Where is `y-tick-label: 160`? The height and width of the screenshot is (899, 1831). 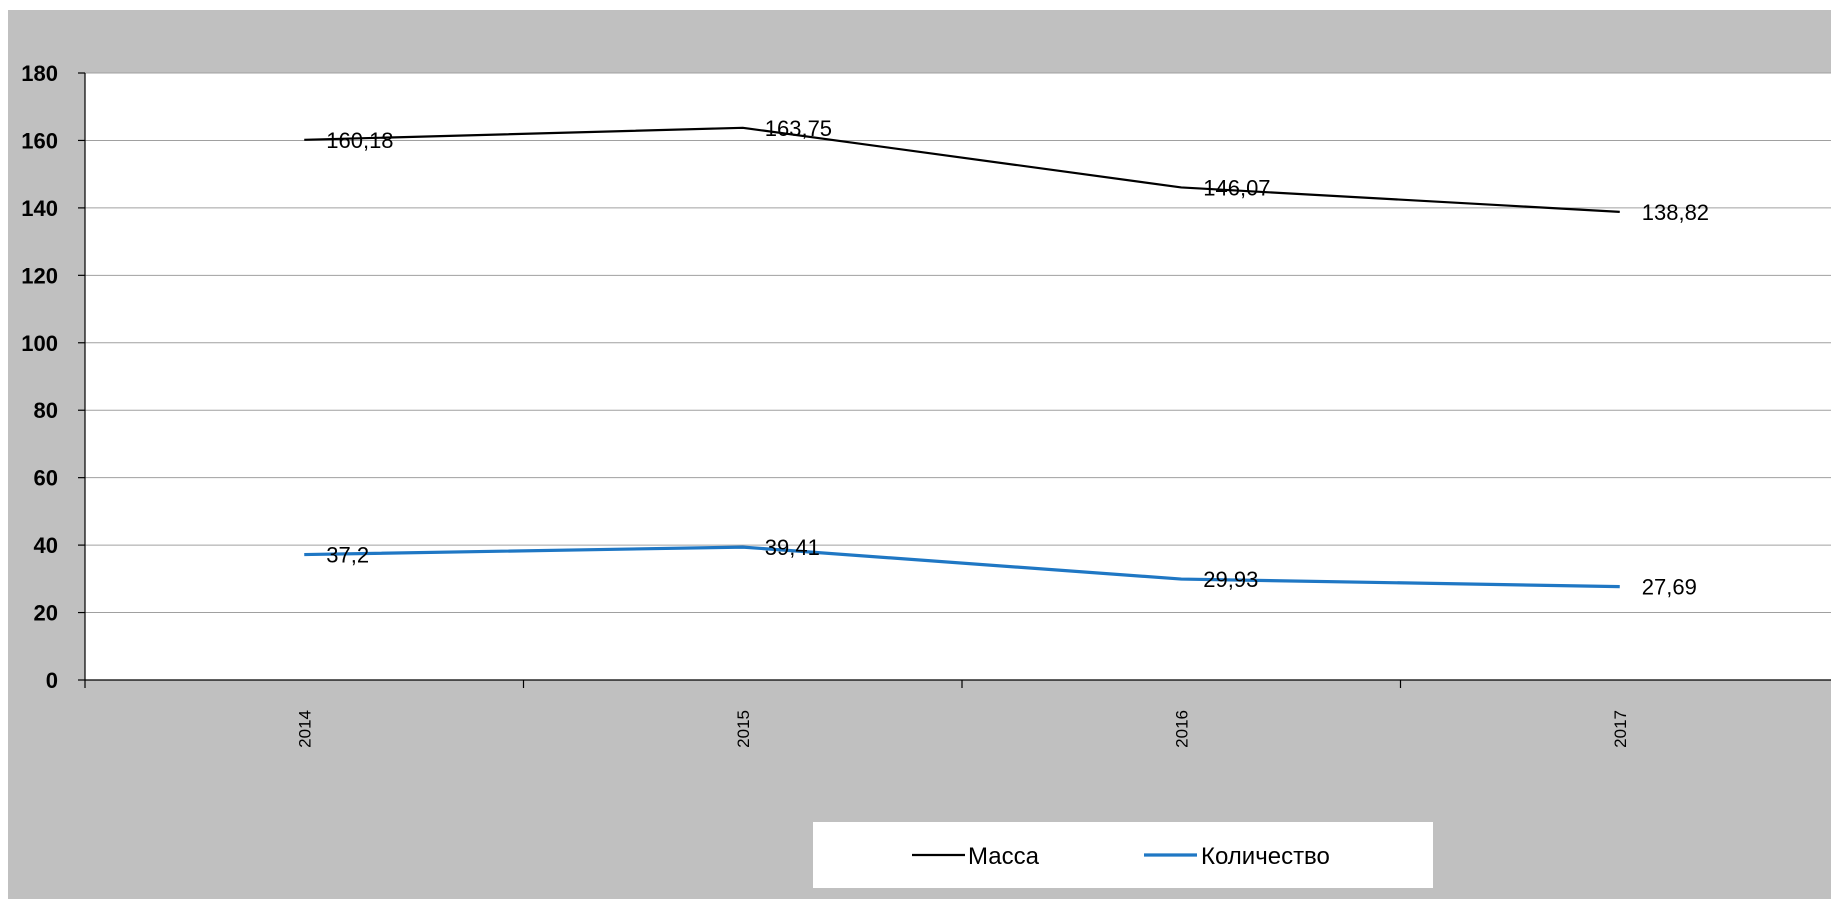
y-tick-label: 160 is located at coordinates (39, 140).